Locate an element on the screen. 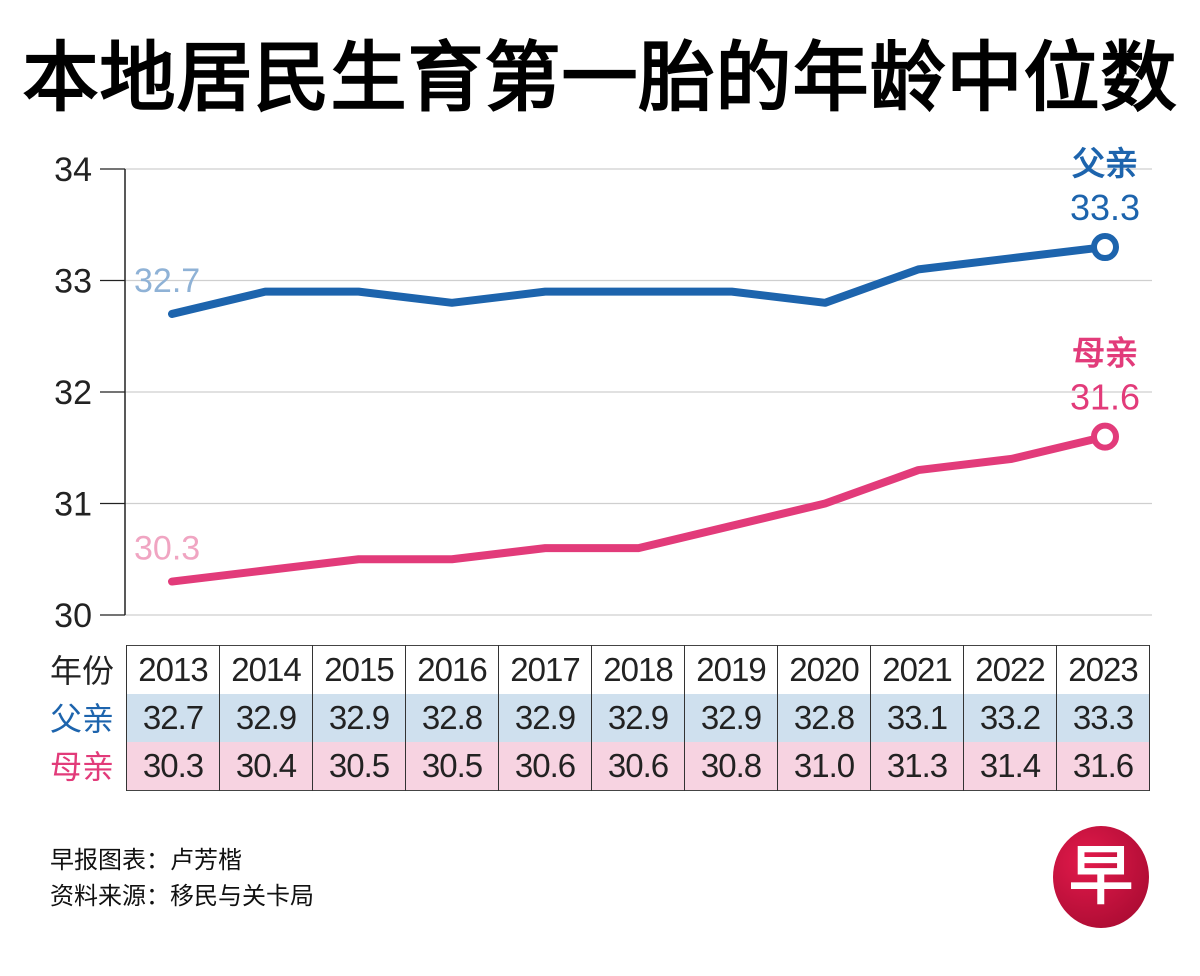 This screenshot has width=1200, height=976. end-value-label: 31.6 is located at coordinates (1105, 397).